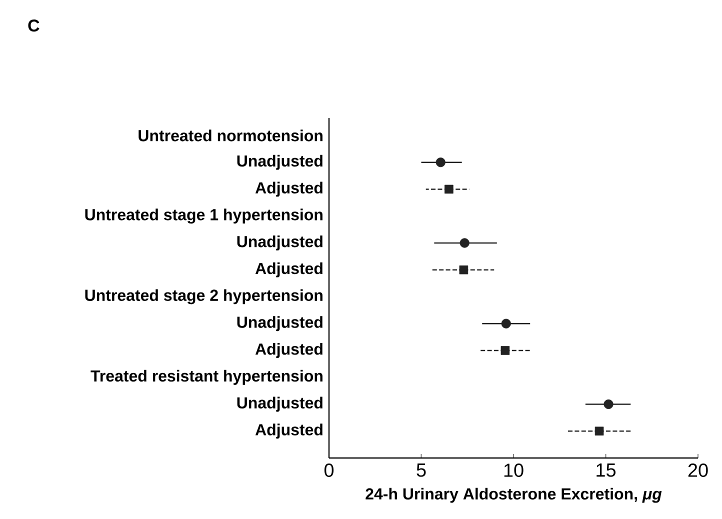  Describe the element at coordinates (698, 470) in the screenshot. I see `x-tick-label: 20` at that location.